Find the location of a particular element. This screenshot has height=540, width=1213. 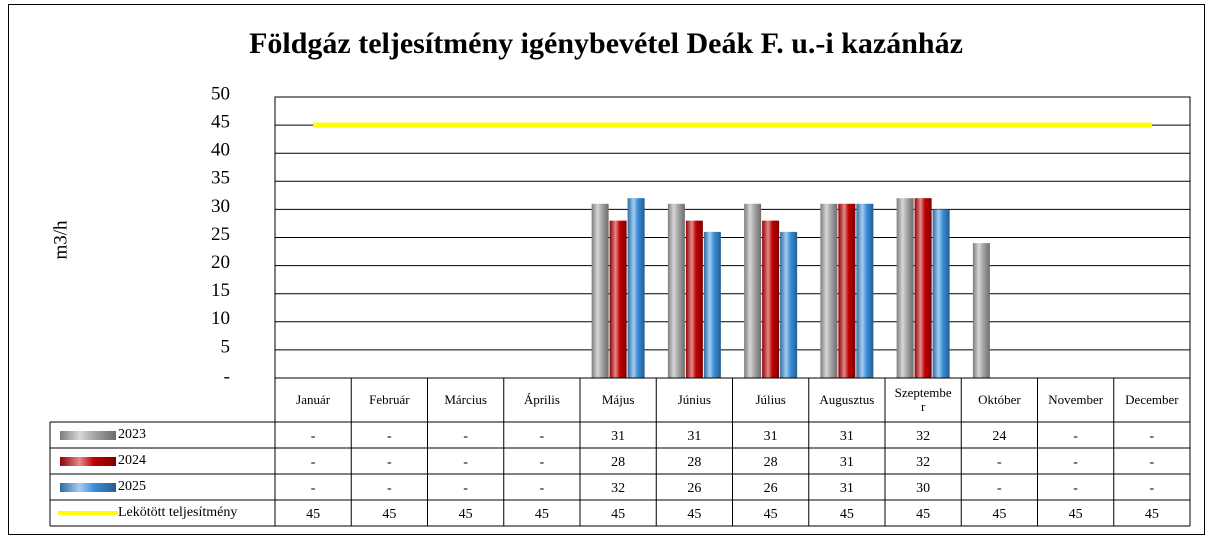

y-tick-label: 35 is located at coordinates (220, 178).